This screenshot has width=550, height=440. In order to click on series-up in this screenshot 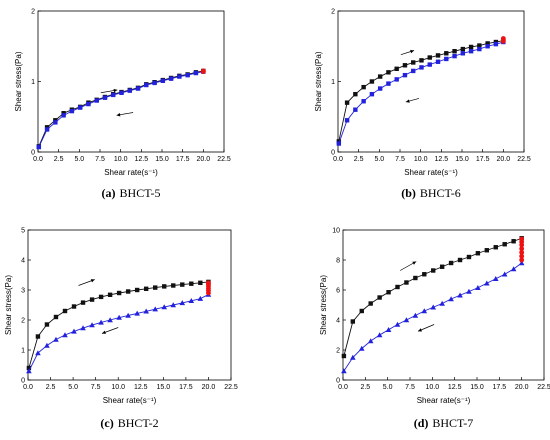, I will do `click(421, 91)`.